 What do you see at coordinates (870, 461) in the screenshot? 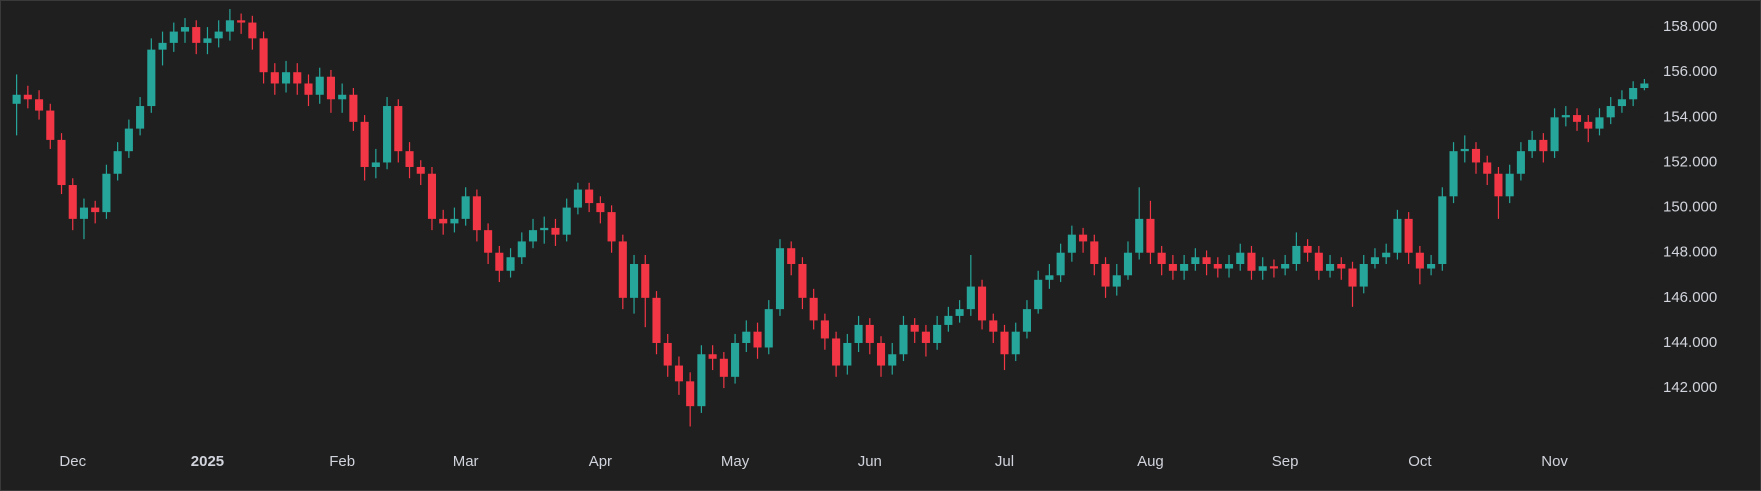
I see `x-tick-label: Jun` at bounding box center [870, 461].